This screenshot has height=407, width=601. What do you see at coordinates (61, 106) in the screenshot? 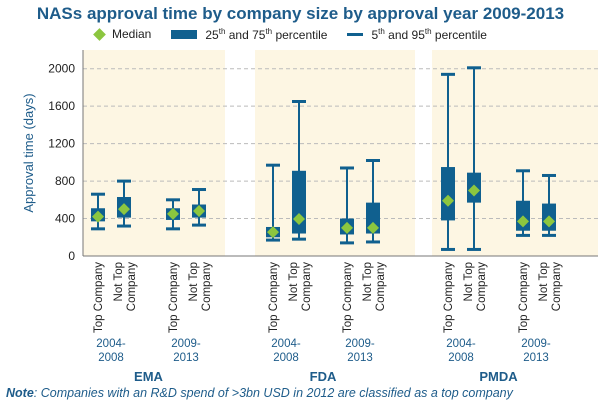
I see `y-tick-label: 1600` at bounding box center [61, 106].